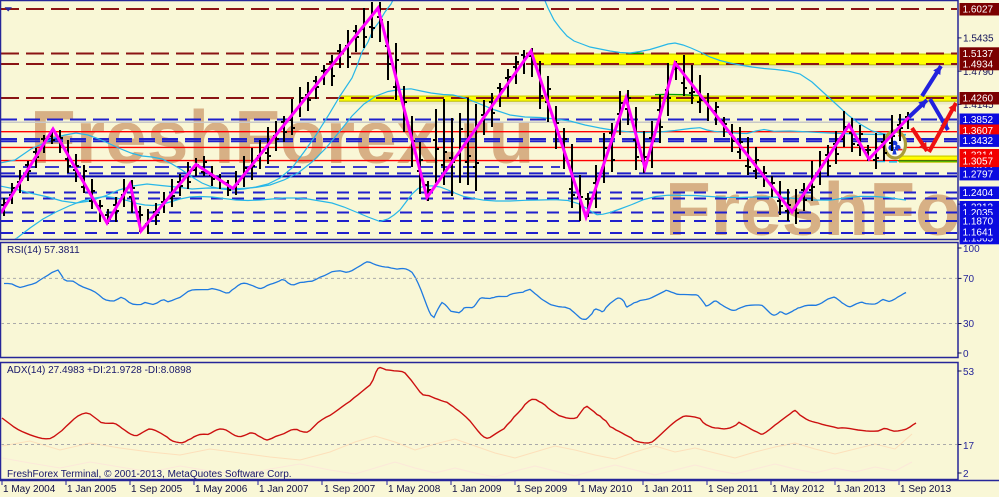 This screenshot has width=999, height=497. I want to click on svg-text: 1 Jan 2011, so click(668, 489).